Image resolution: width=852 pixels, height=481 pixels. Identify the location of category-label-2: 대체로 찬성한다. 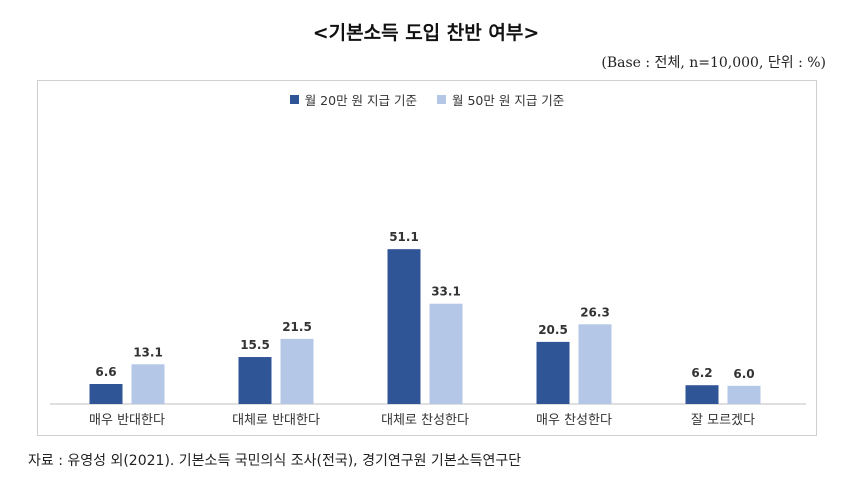
(425, 420).